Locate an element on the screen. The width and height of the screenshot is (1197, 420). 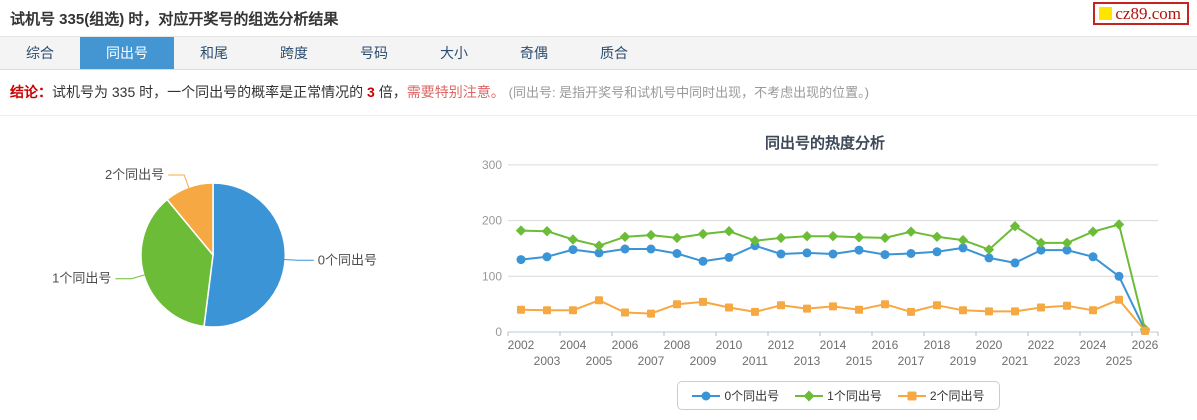
legend-label: 1个同出号 is located at coordinates (854, 396).